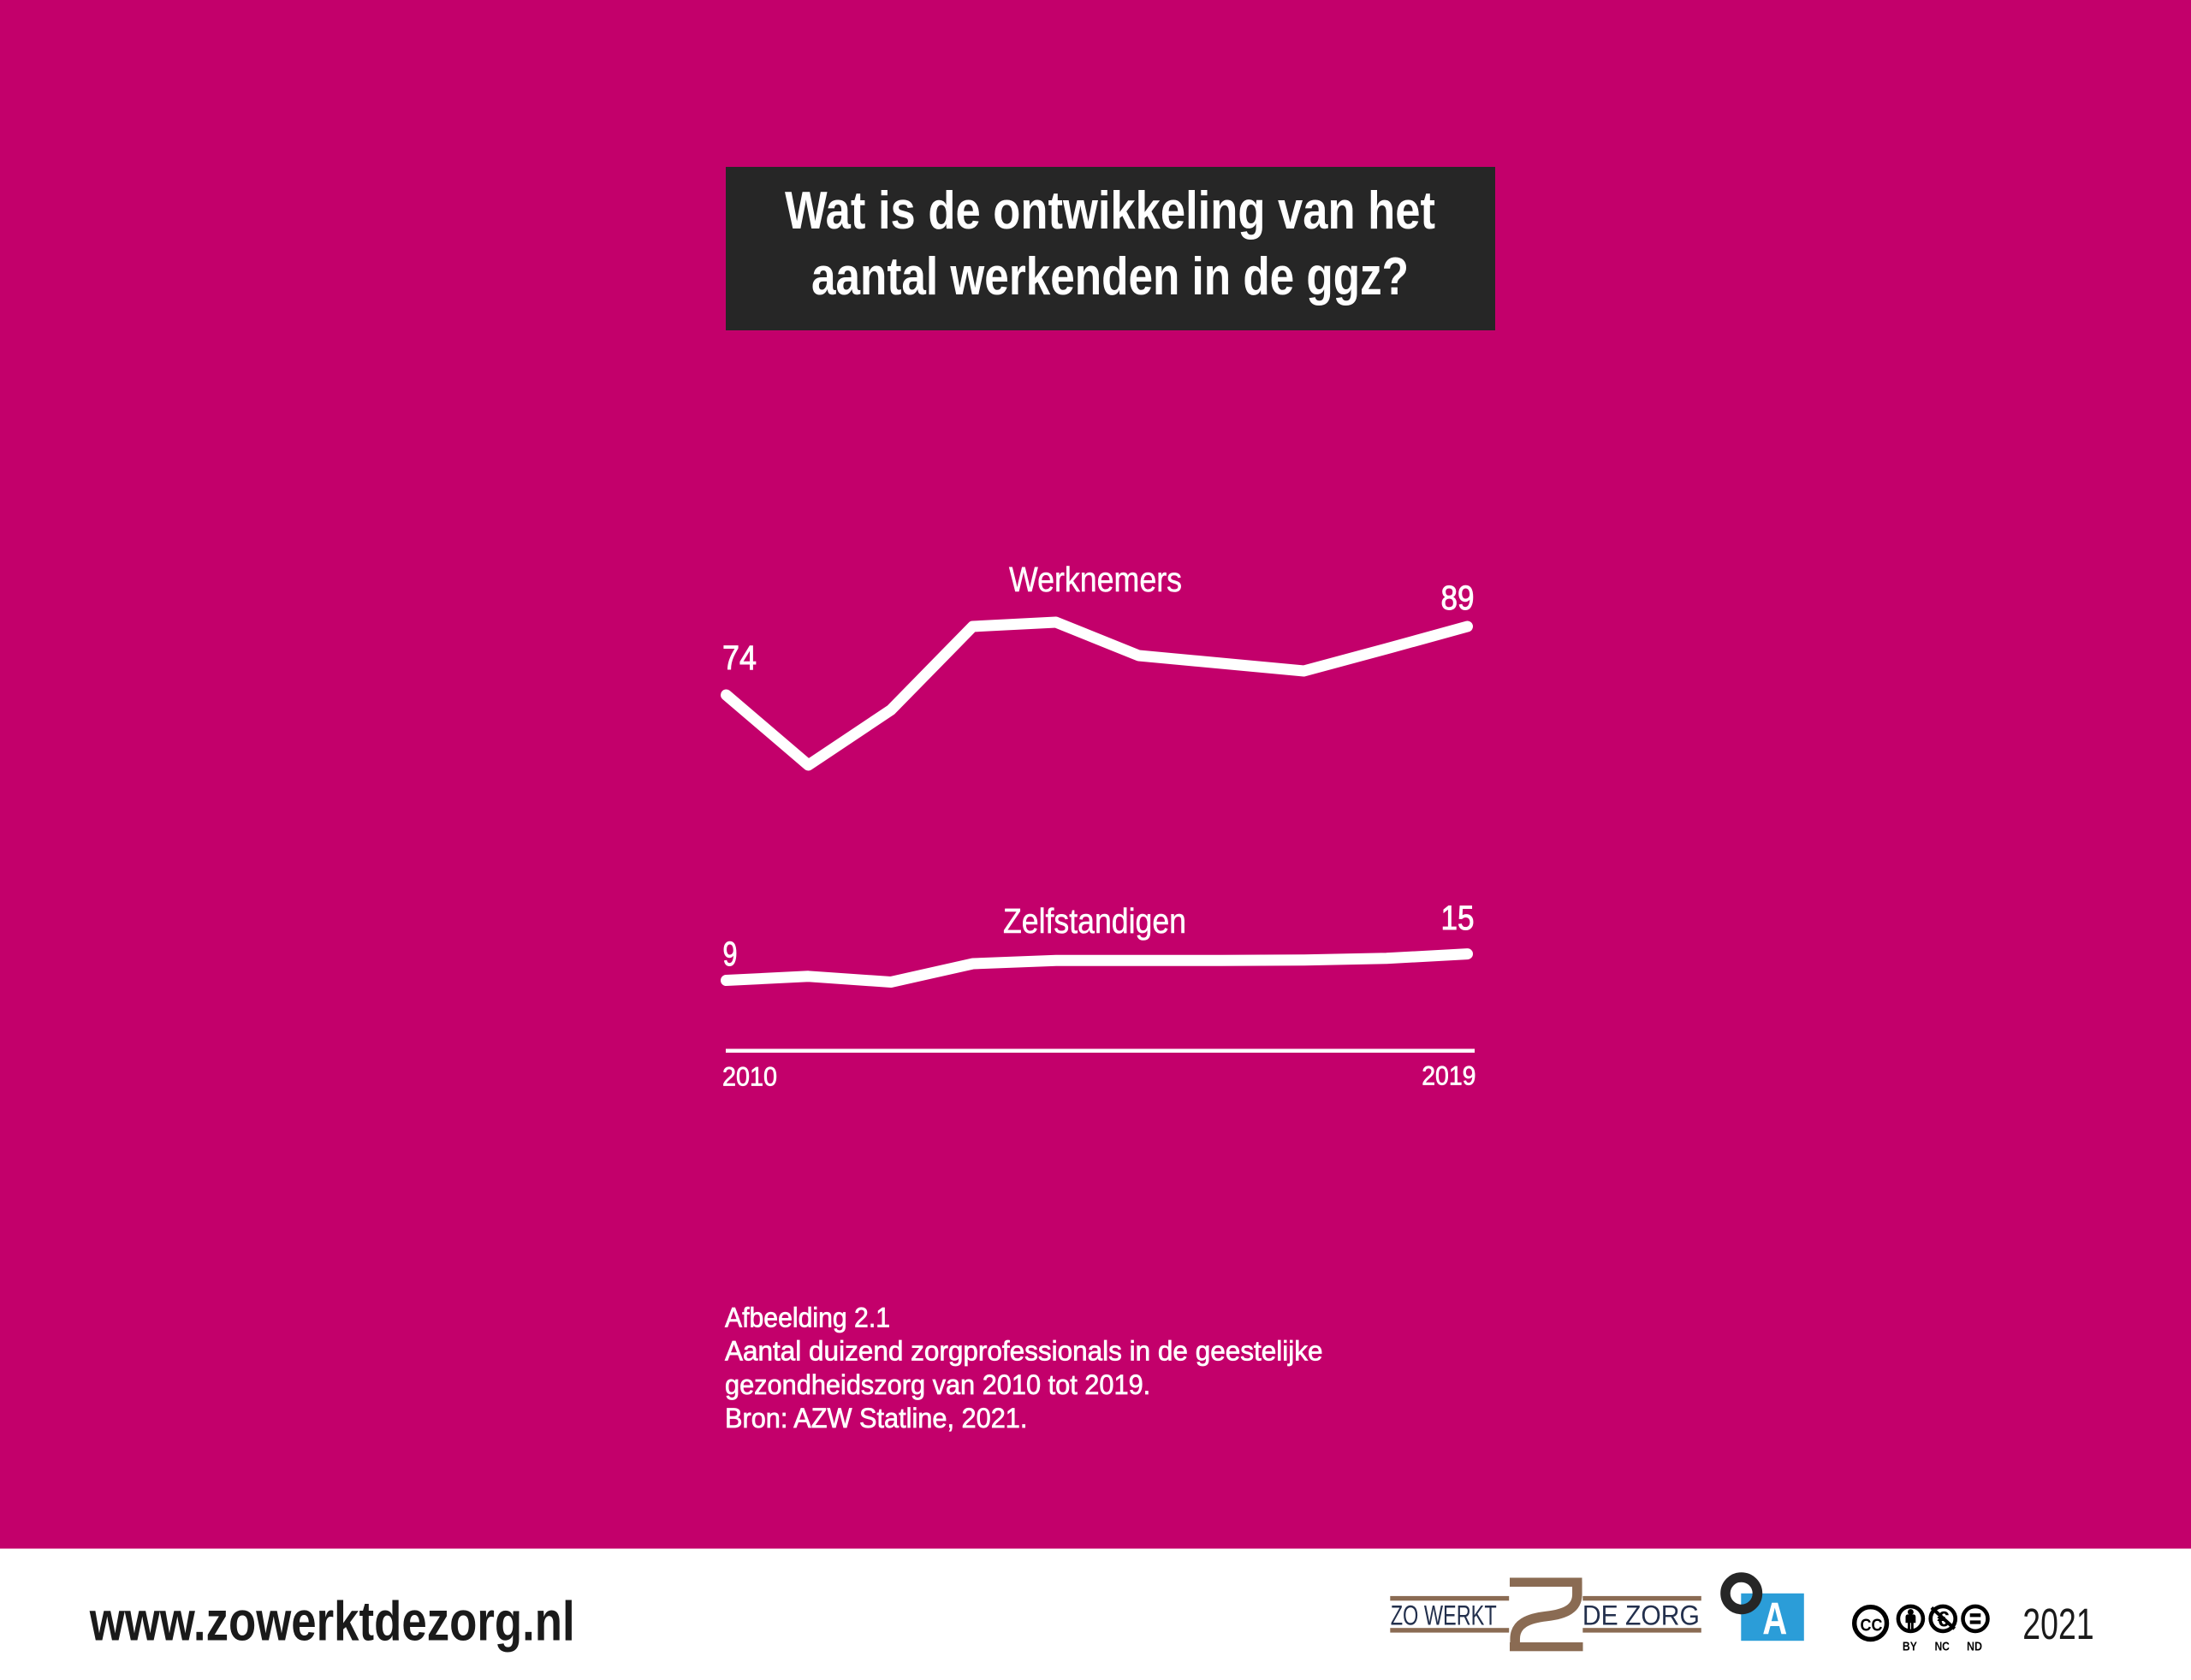 This screenshot has width=2191, height=1680. I want to click on svg-text: www.zowerktdezorg.nl, so click(332, 1621).